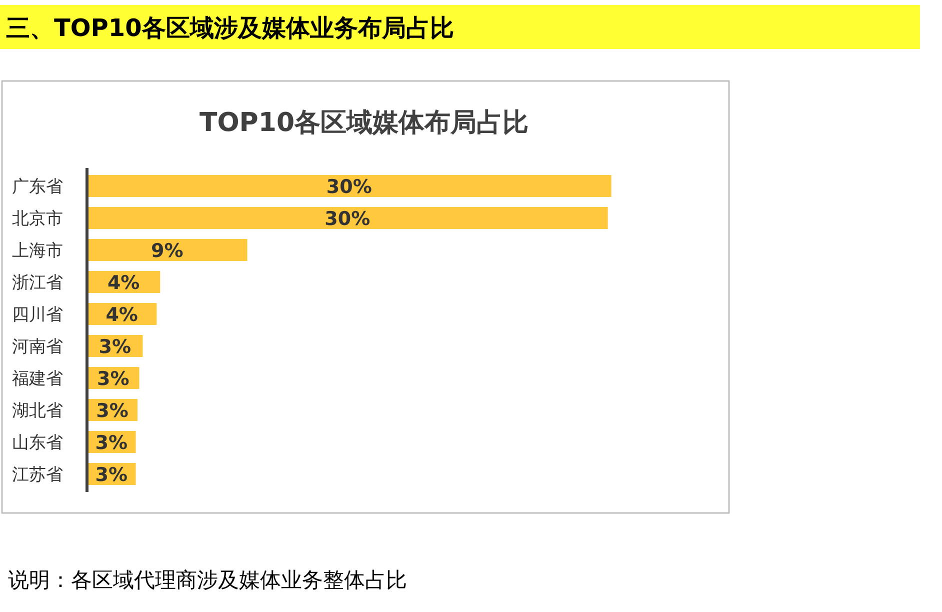 This screenshot has width=942, height=612. What do you see at coordinates (37, 187) in the screenshot?
I see `y-tick-label: 广东省` at bounding box center [37, 187].